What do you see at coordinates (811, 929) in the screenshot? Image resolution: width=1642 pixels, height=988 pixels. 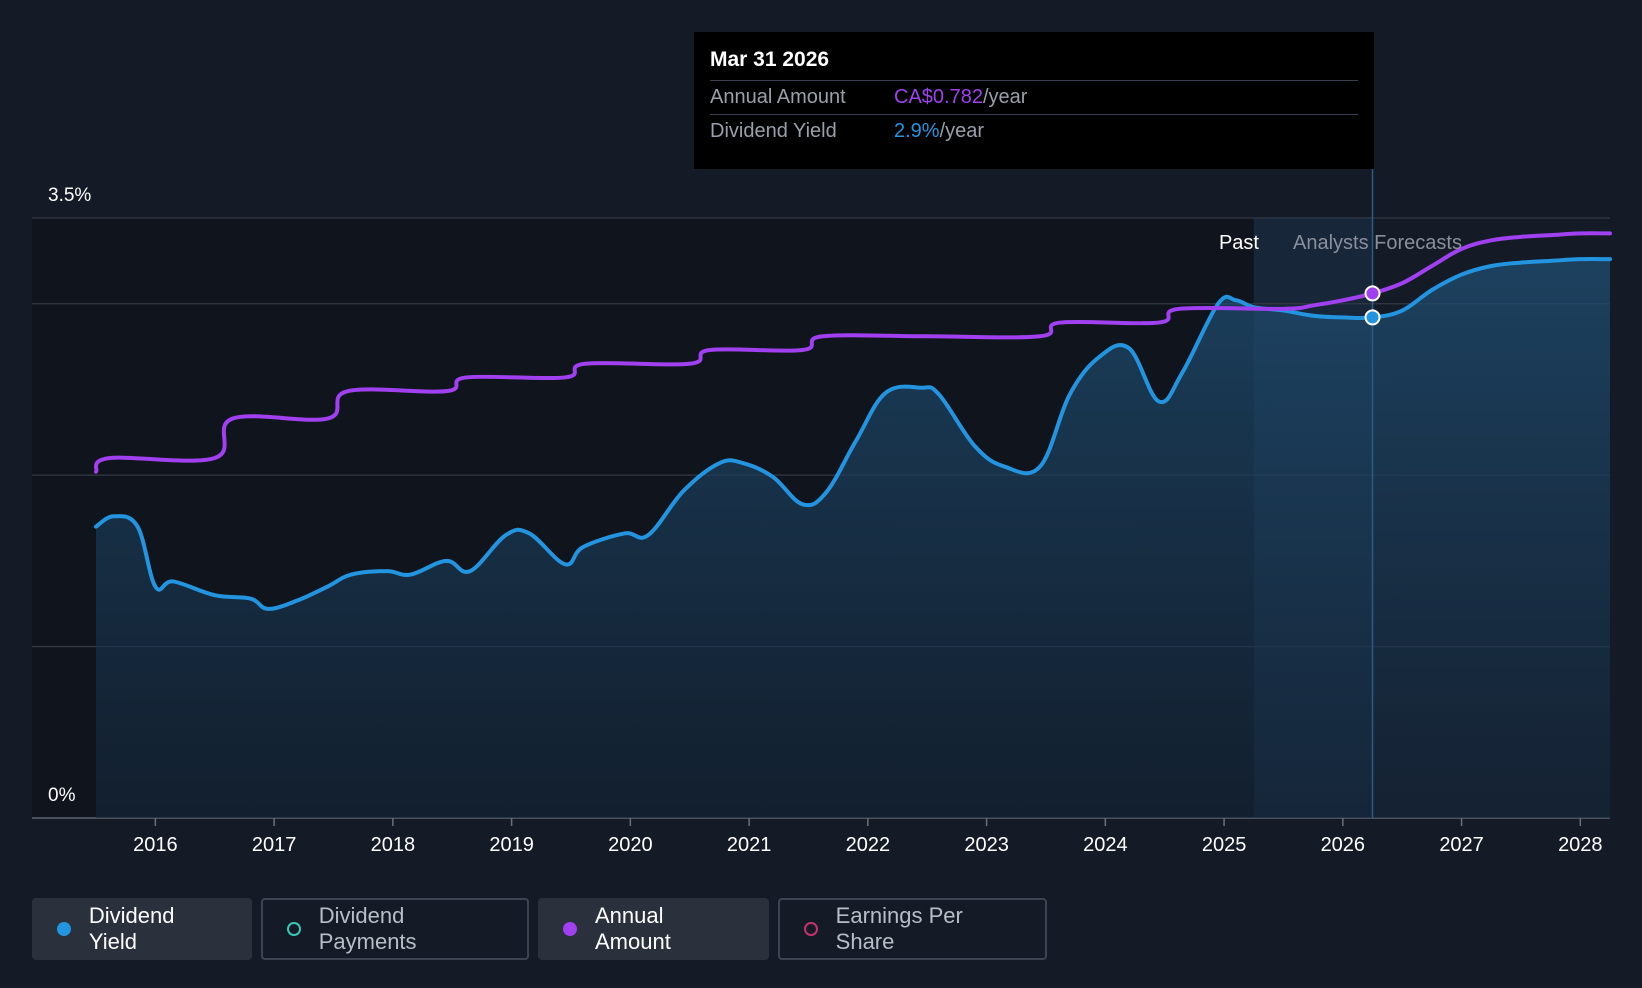 I see `earnings-per-share-ring-icon` at bounding box center [811, 929].